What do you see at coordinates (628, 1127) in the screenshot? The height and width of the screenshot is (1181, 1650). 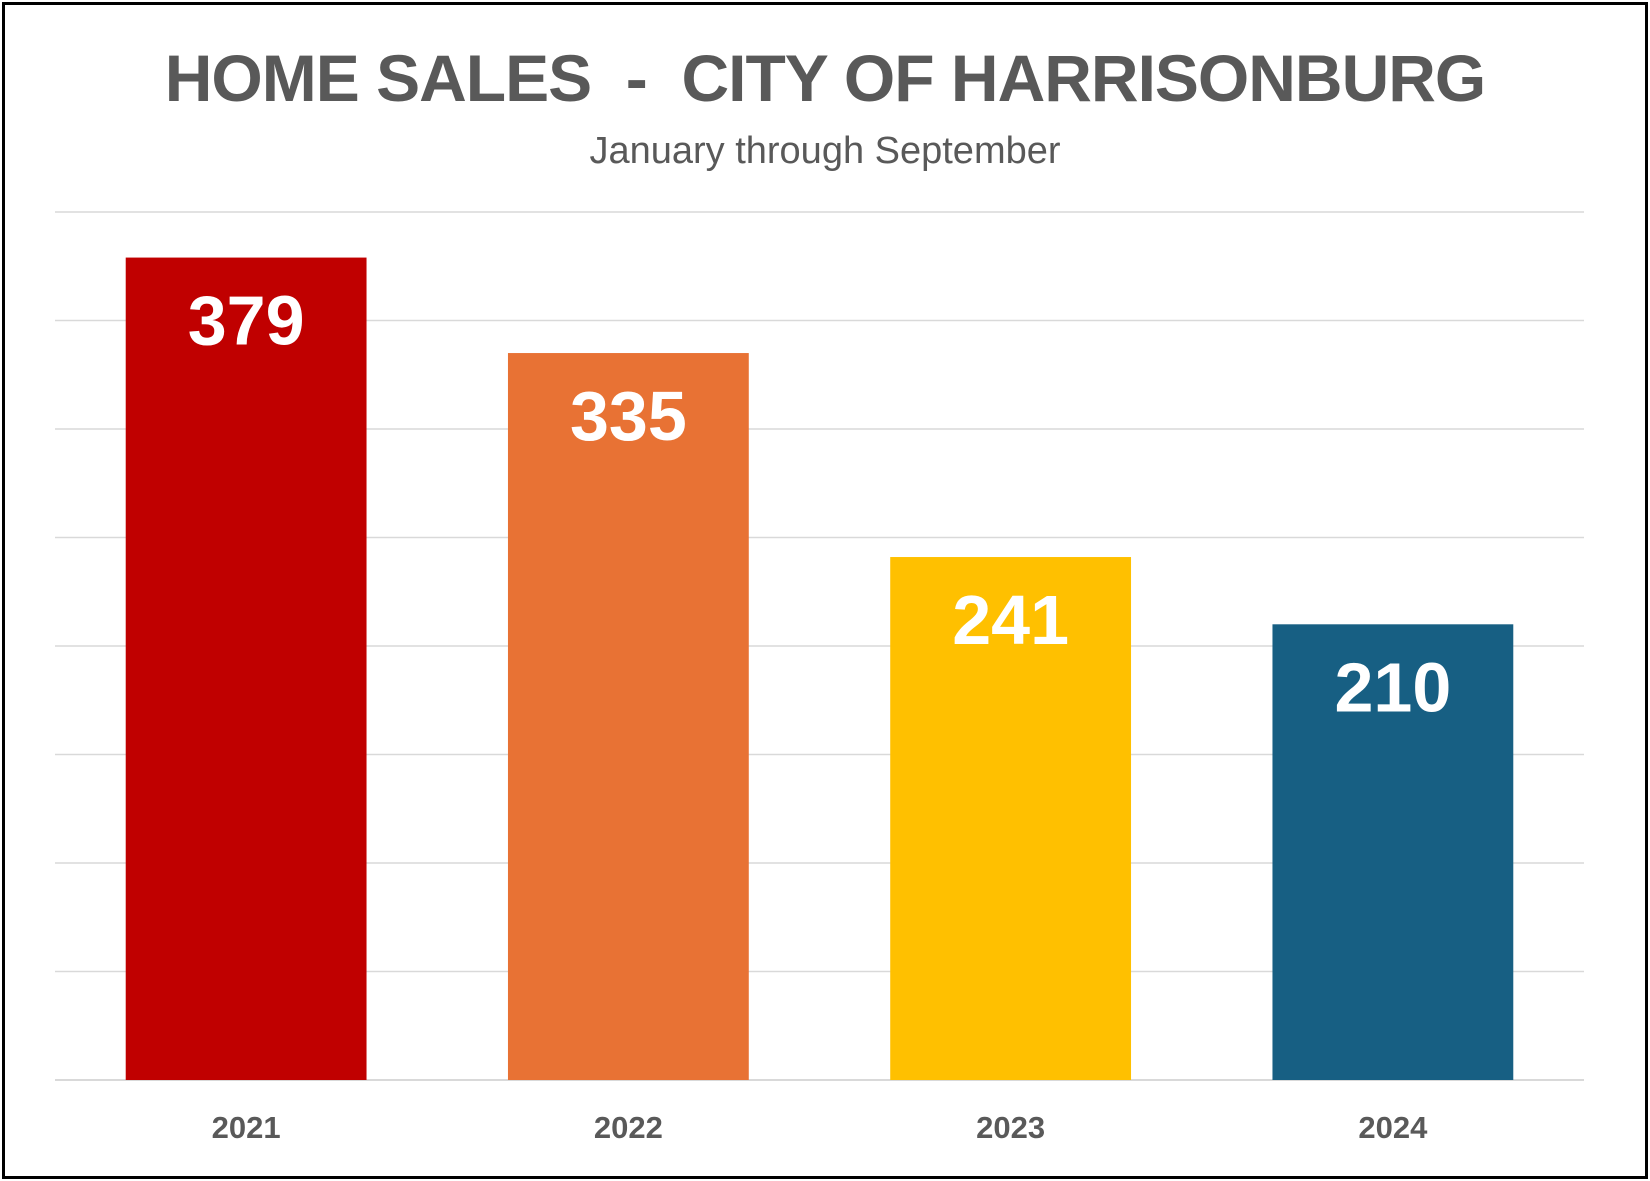 I see `x-tick-label-2022: 2022` at bounding box center [628, 1127].